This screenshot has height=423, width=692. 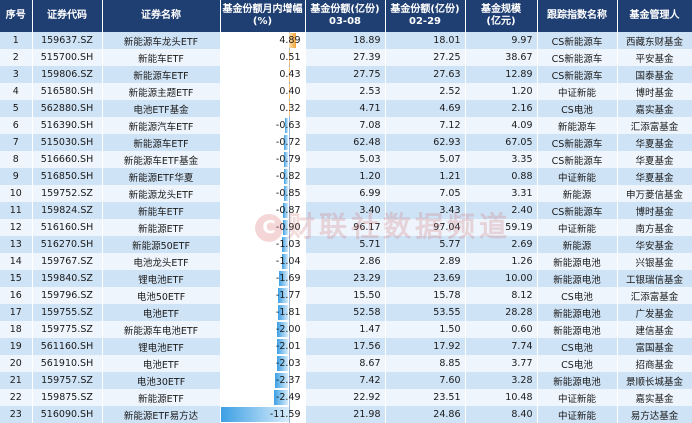 I want to click on cell-change: -1.81, so click(x=263, y=312).